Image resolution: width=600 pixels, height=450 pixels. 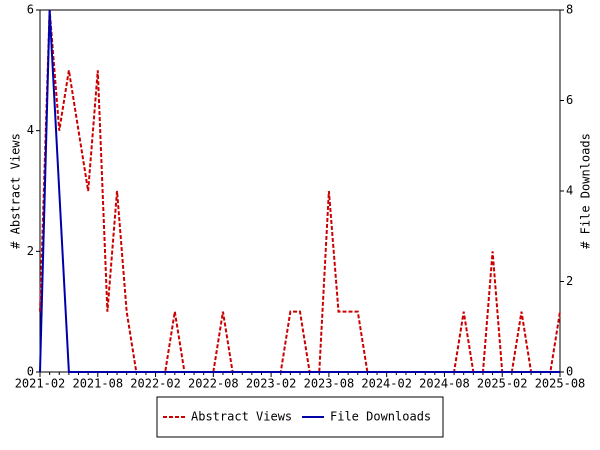 I want to click on legend-label: Abstract Views, so click(x=241, y=417).